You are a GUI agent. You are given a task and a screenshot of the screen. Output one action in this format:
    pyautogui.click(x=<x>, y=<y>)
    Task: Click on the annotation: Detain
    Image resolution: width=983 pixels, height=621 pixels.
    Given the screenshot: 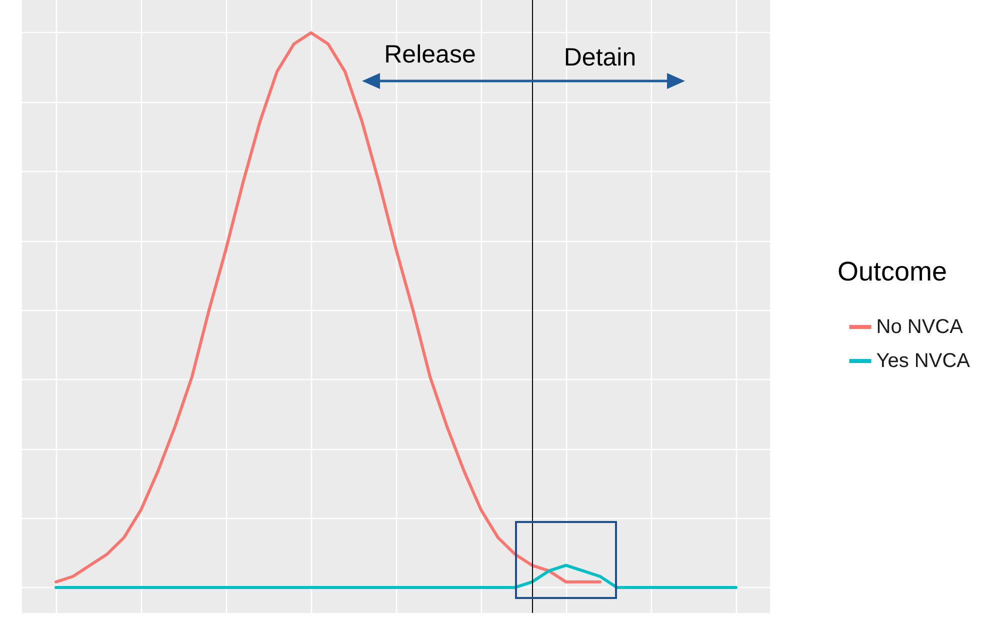 What is the action you would take?
    pyautogui.click(x=600, y=57)
    